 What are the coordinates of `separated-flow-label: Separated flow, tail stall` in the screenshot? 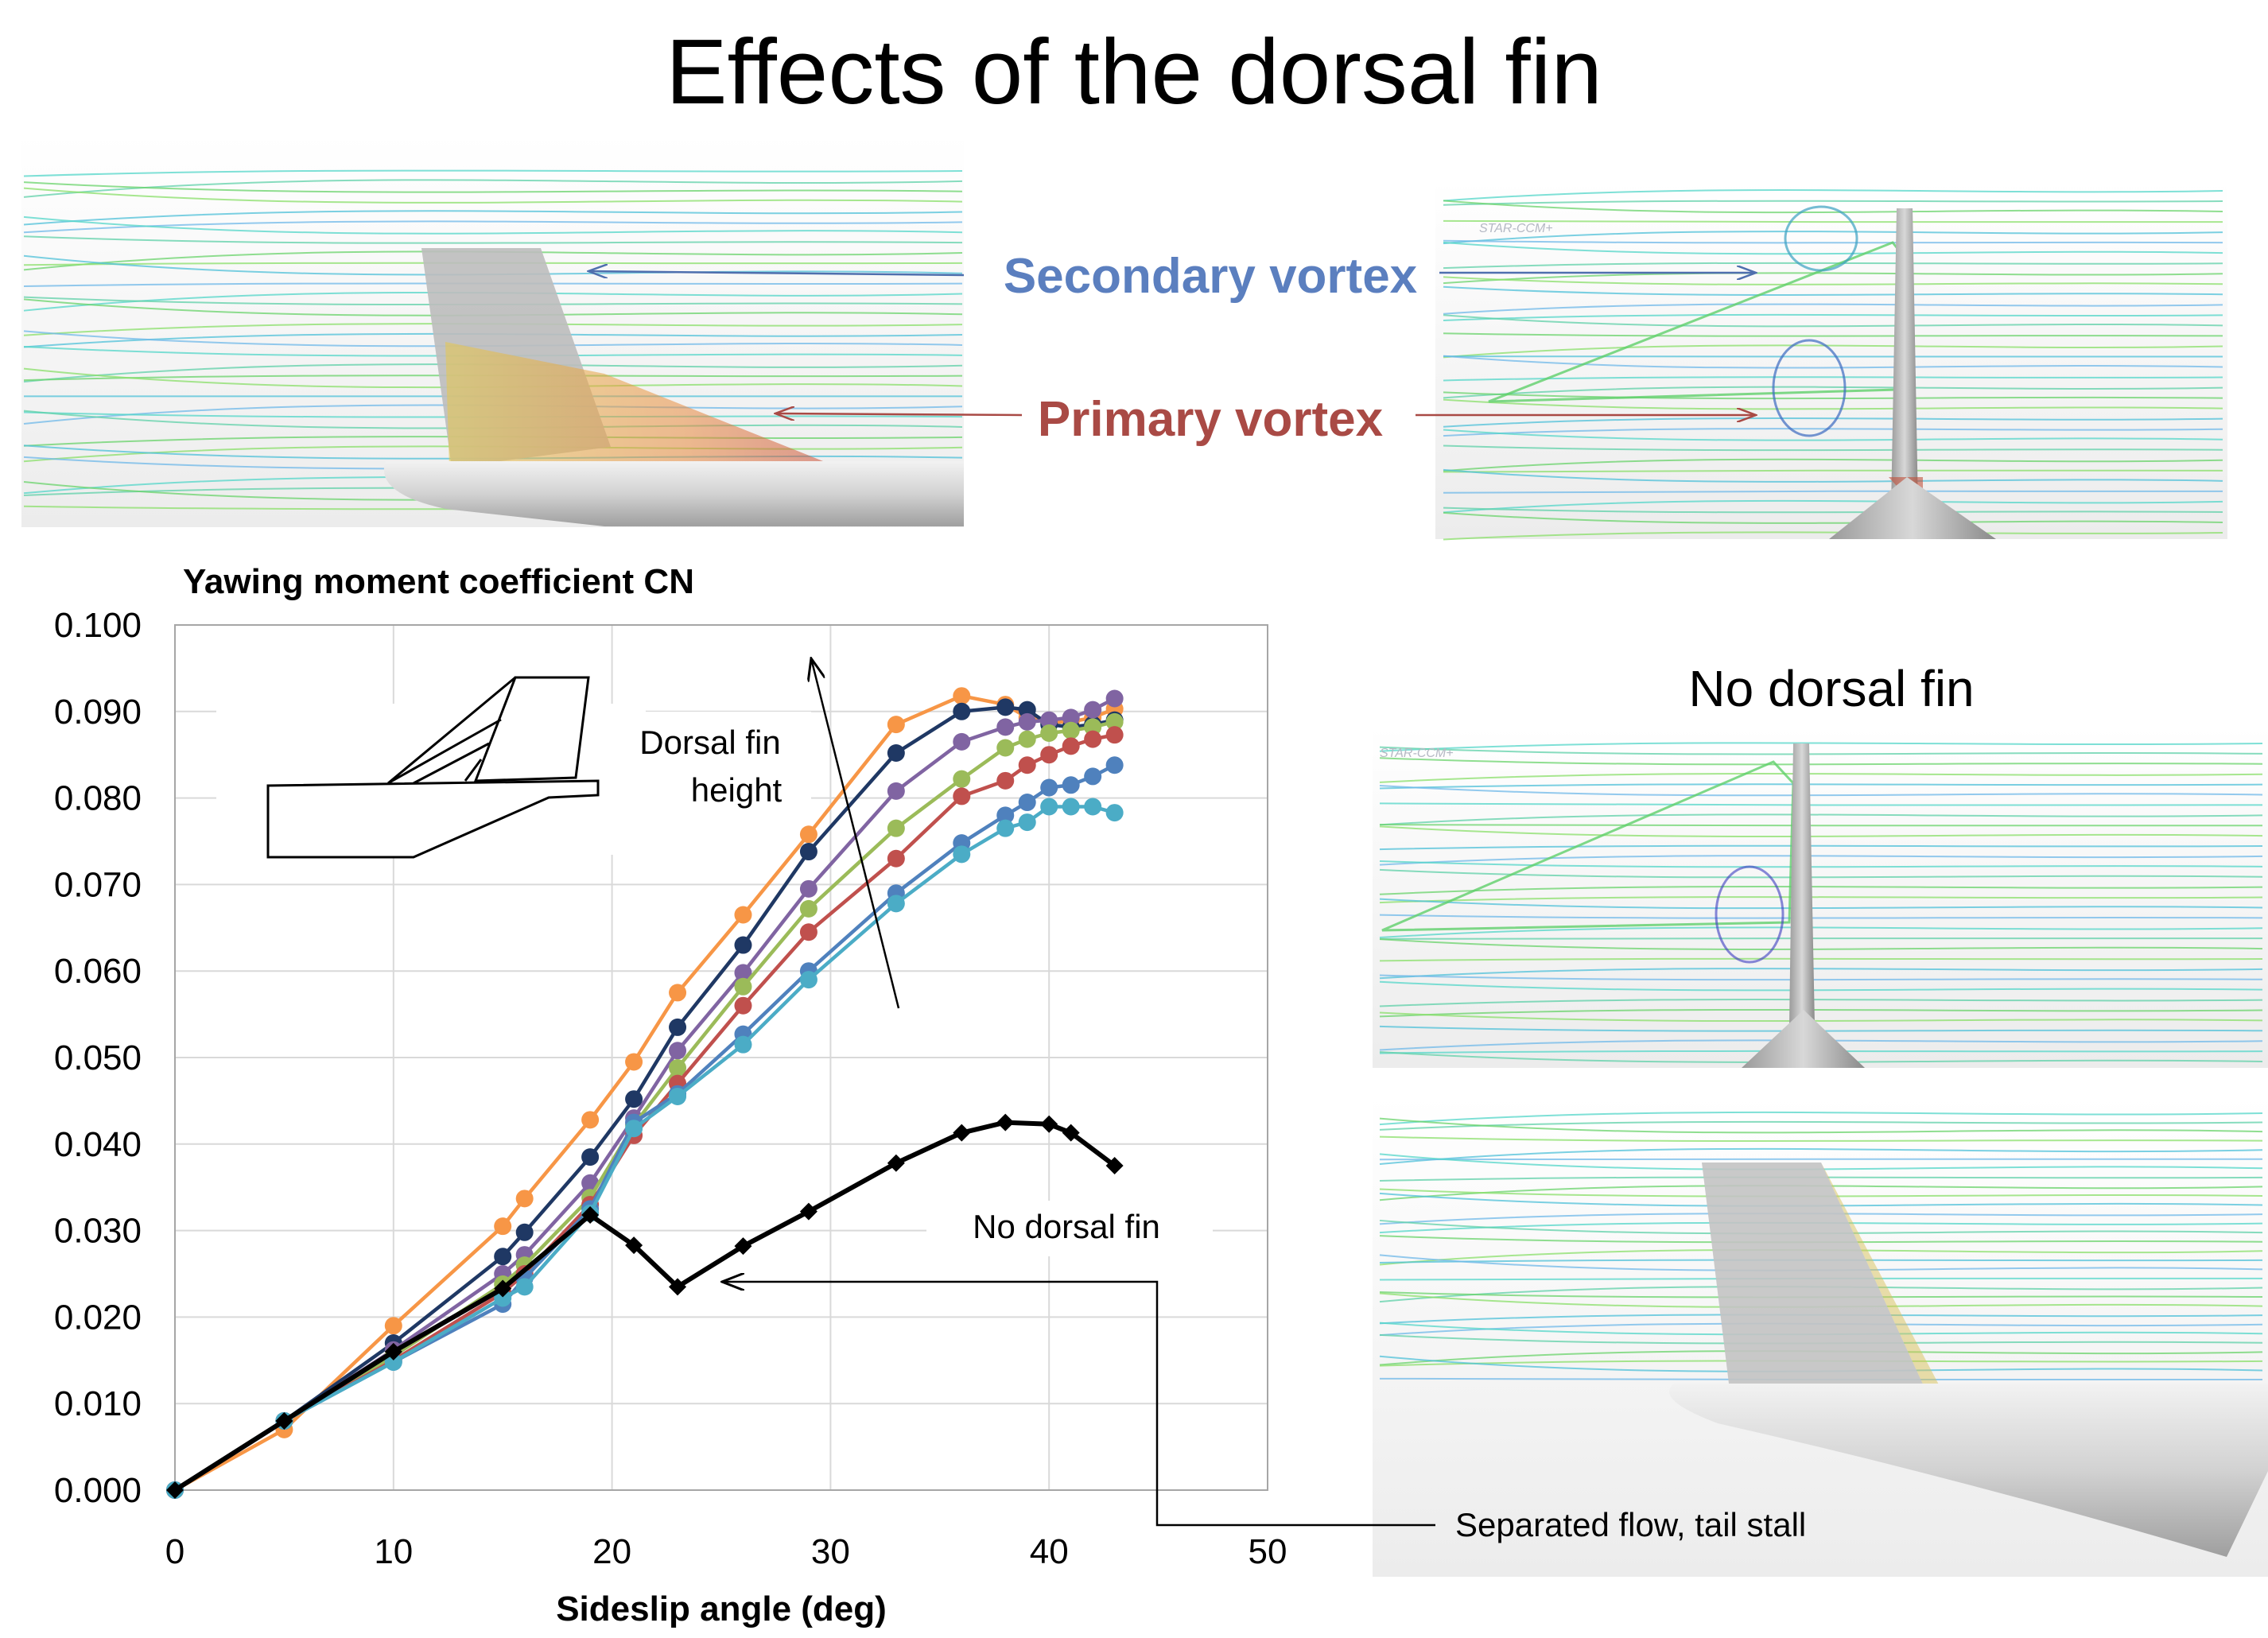 It's located at (1630, 1524).